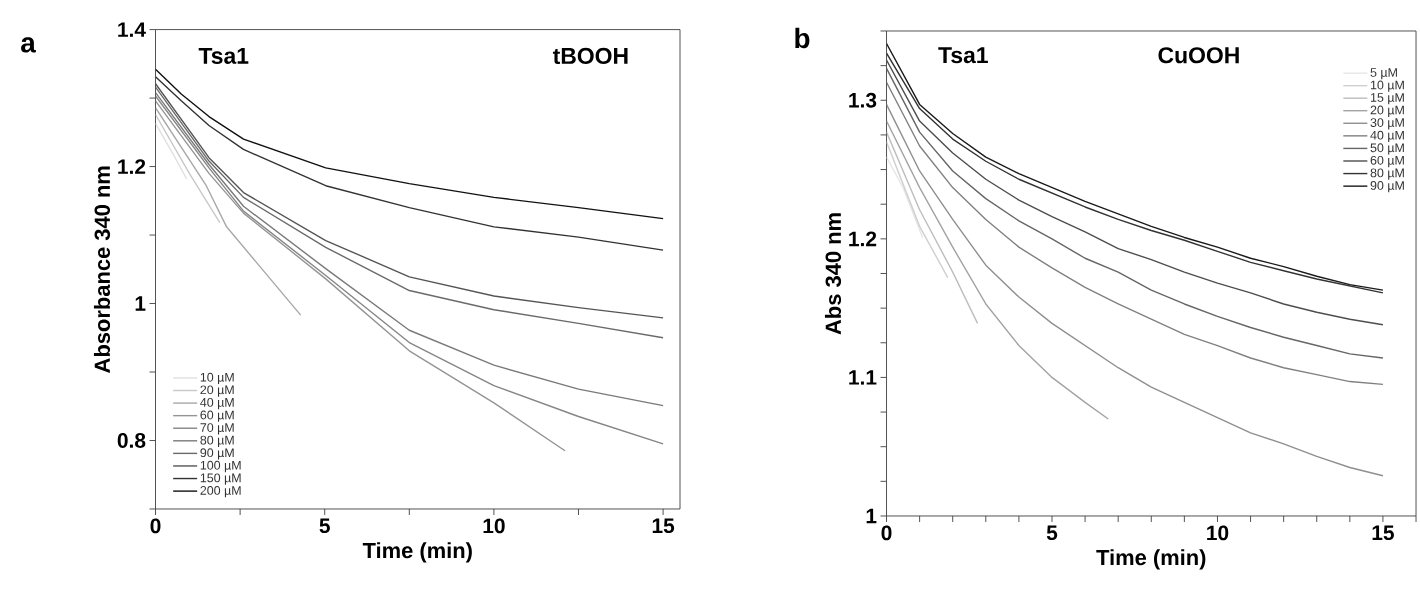 The width and height of the screenshot is (1420, 593). Describe the element at coordinates (1387, 124) in the screenshot. I see `legend-label: 30 µM` at that location.